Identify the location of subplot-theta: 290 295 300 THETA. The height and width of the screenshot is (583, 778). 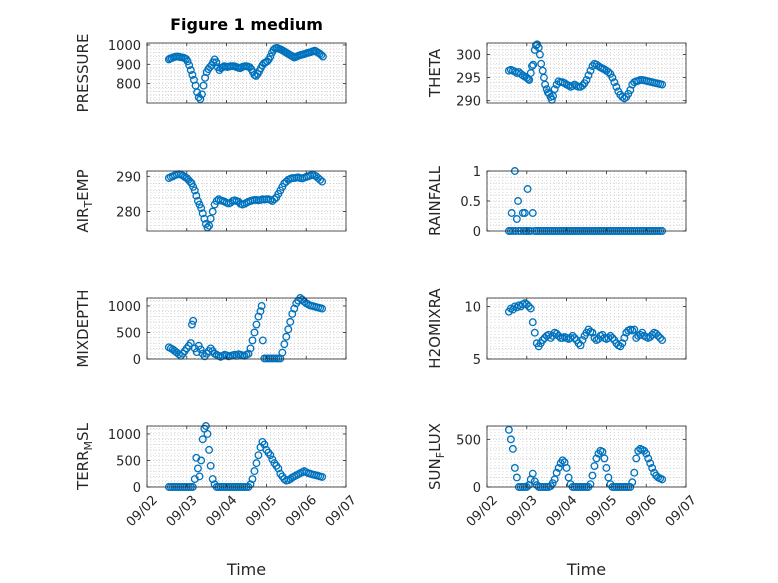
(556, 75).